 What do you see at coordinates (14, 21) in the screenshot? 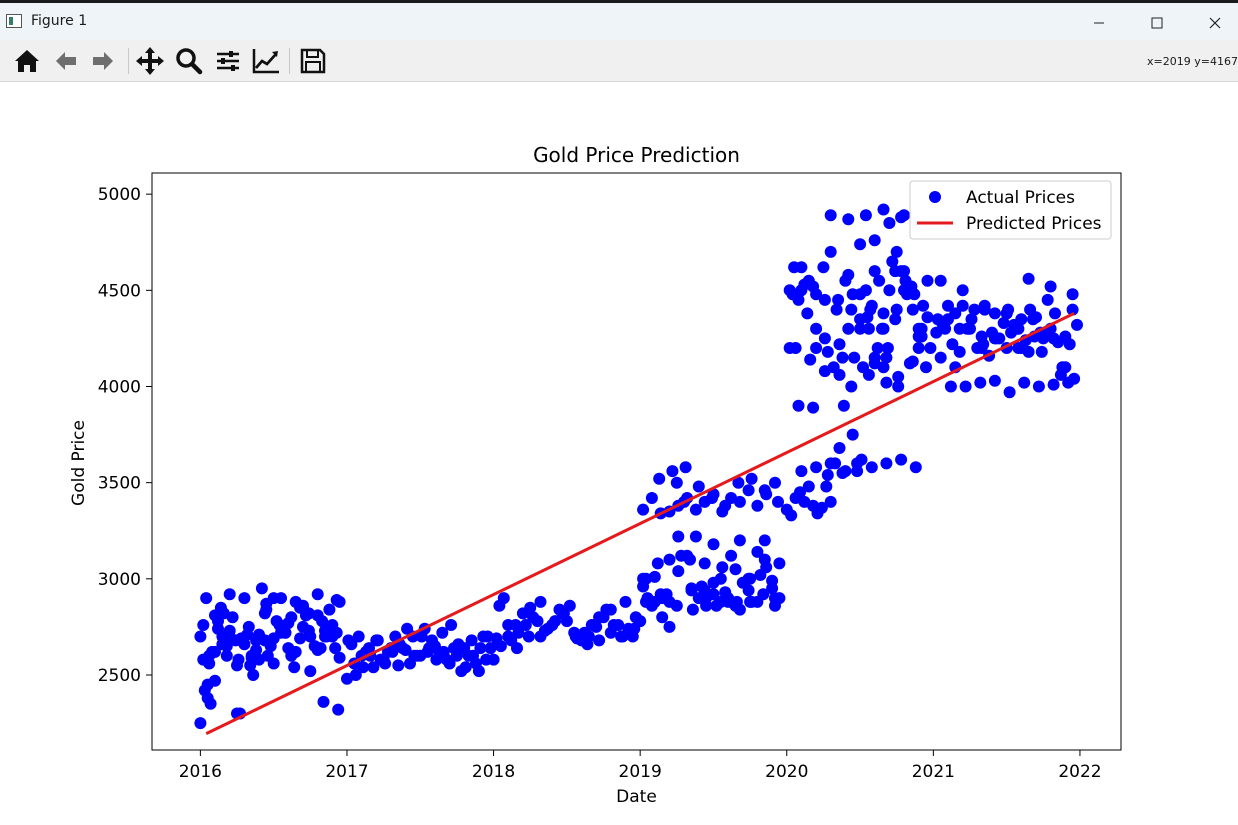
I see `app-icon` at bounding box center [14, 21].